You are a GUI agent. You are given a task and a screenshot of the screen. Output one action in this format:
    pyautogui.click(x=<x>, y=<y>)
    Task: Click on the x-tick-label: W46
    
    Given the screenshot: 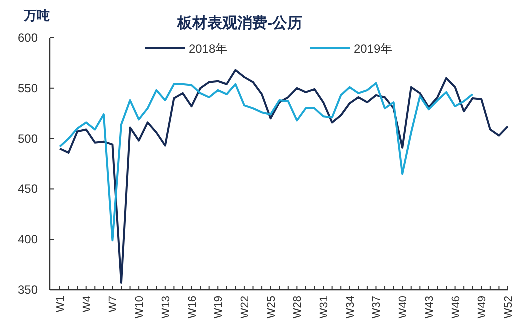 What is the action you would take?
    pyautogui.click(x=456, y=307)
    